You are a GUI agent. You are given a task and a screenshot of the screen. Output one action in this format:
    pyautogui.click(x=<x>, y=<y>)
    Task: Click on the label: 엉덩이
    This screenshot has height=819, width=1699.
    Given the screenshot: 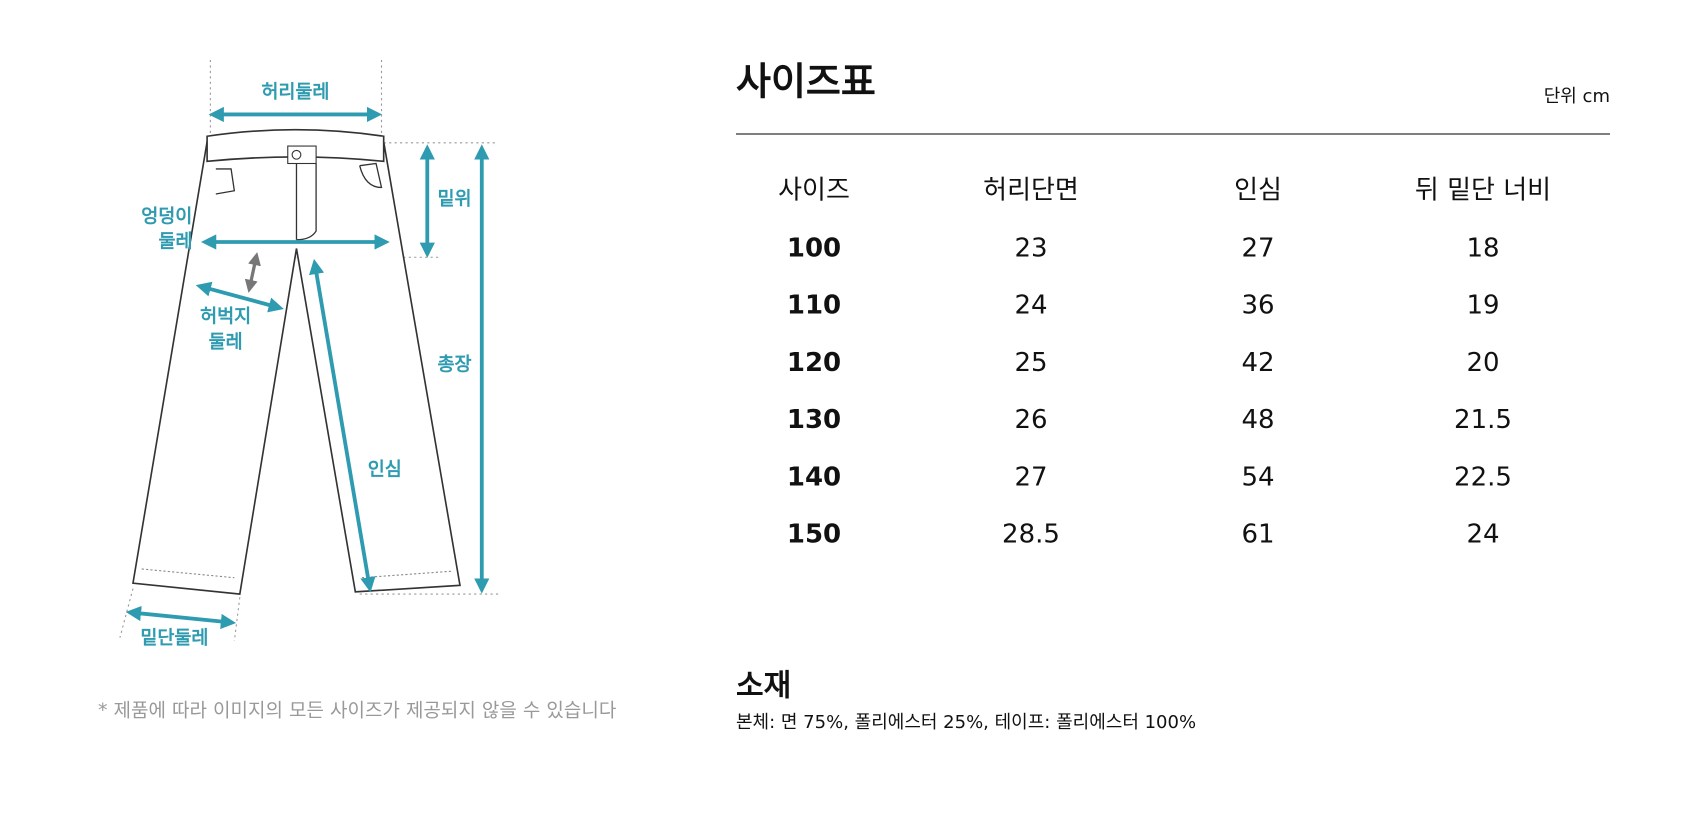 What is the action you would take?
    pyautogui.click(x=166, y=216)
    